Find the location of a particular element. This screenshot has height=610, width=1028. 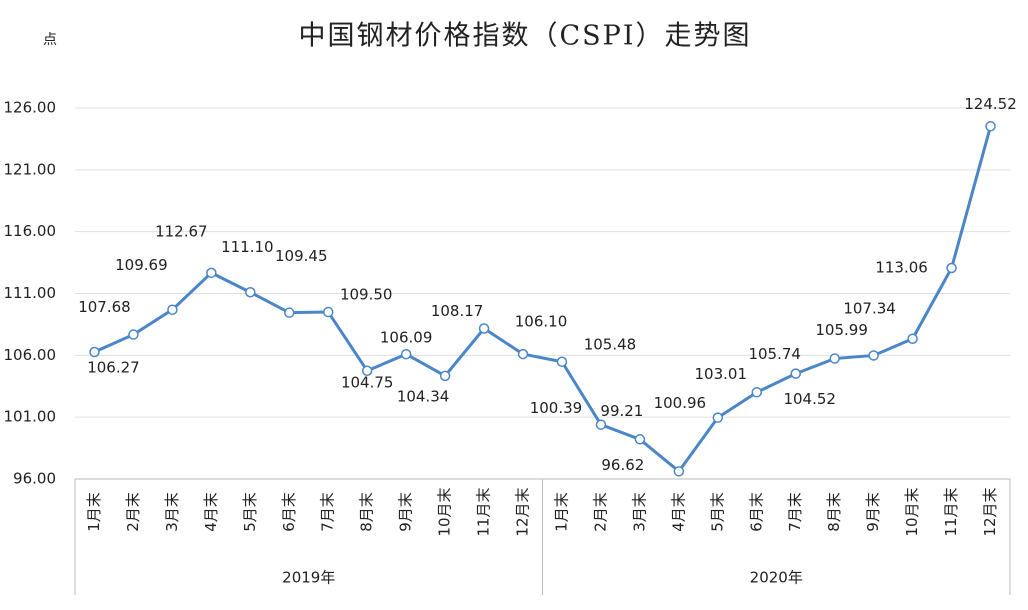

y-tick-label: 121.00 is located at coordinates (30, 169).